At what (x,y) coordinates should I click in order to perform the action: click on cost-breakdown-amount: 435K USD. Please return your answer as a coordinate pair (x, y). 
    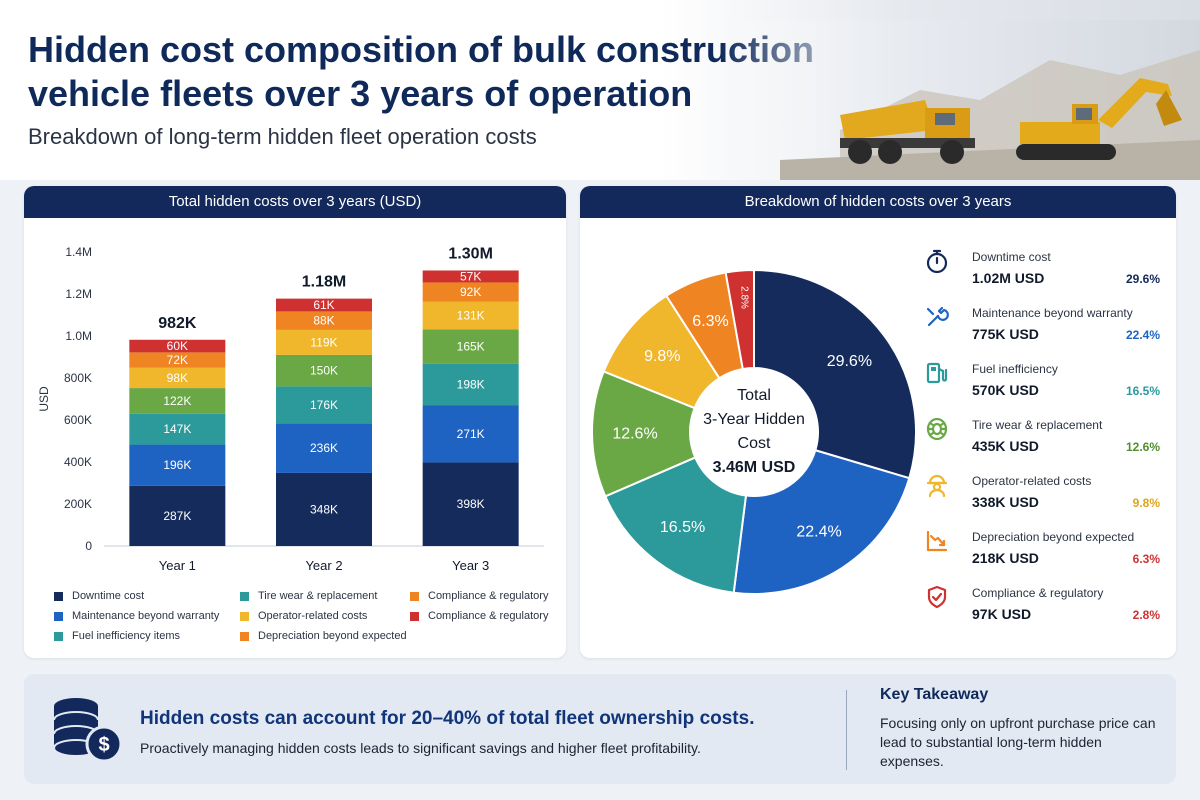
    Looking at the image, I should click on (1005, 446).